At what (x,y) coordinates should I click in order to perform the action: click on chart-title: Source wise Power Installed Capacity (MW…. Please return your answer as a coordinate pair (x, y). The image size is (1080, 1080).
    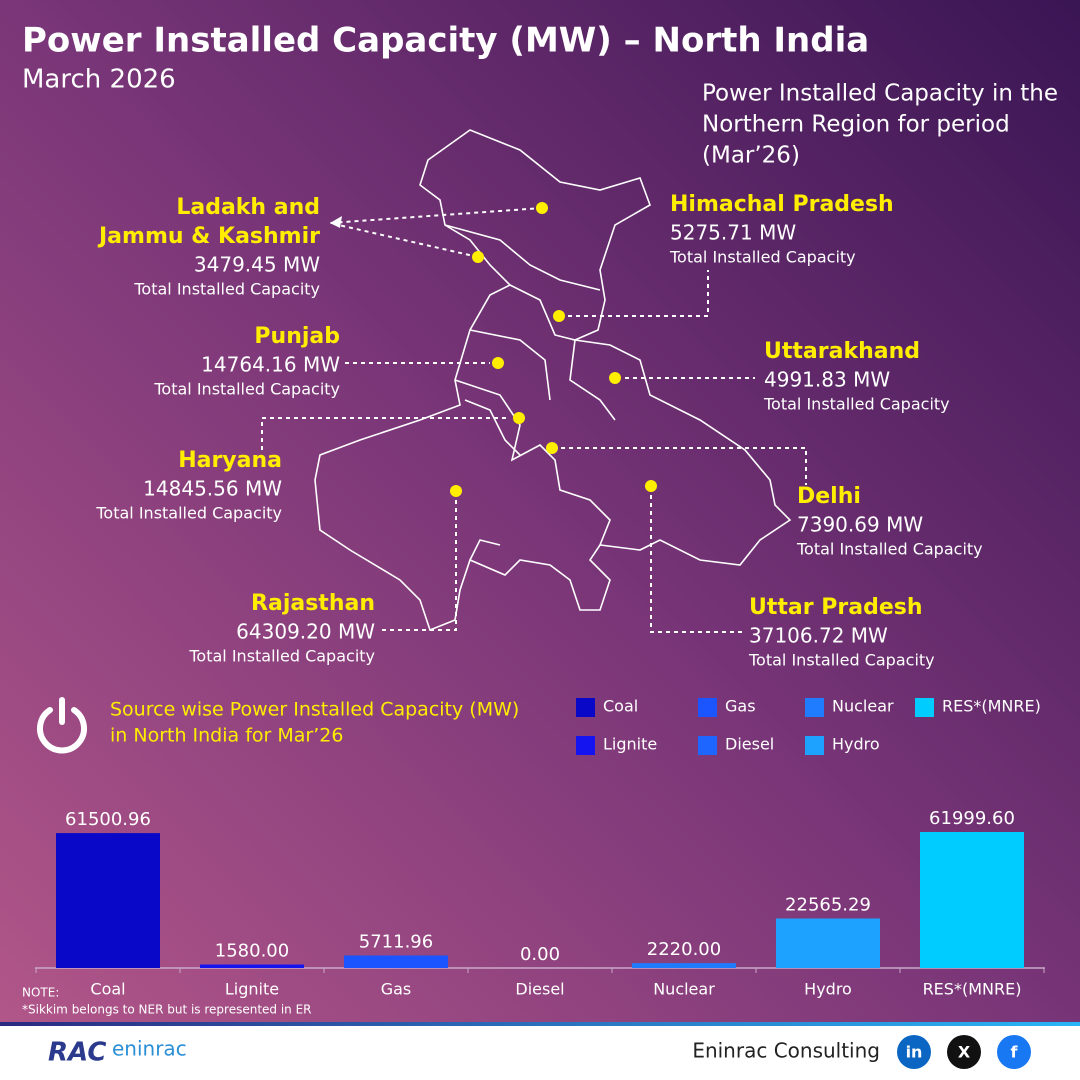
    Looking at the image, I should click on (314, 710).